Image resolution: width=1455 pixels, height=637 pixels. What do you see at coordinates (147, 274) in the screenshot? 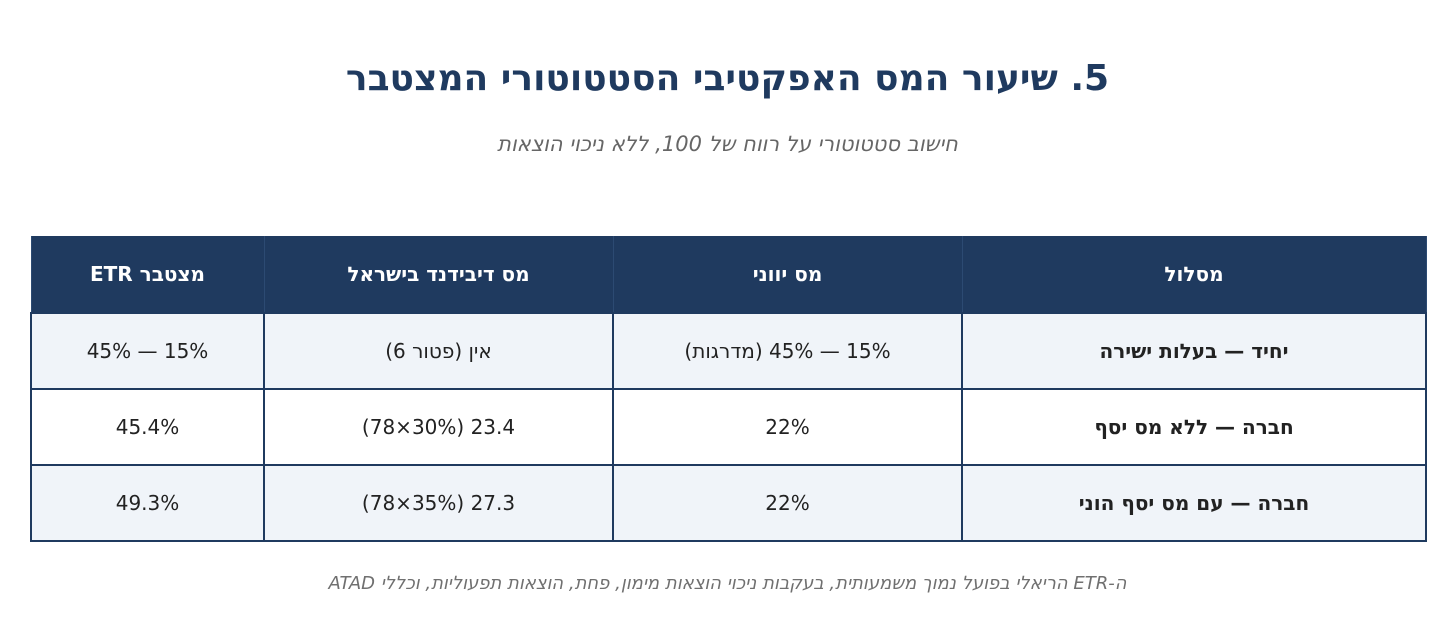
I see `column-header-cumulative-etr: מצטבר ETR` at bounding box center [147, 274].